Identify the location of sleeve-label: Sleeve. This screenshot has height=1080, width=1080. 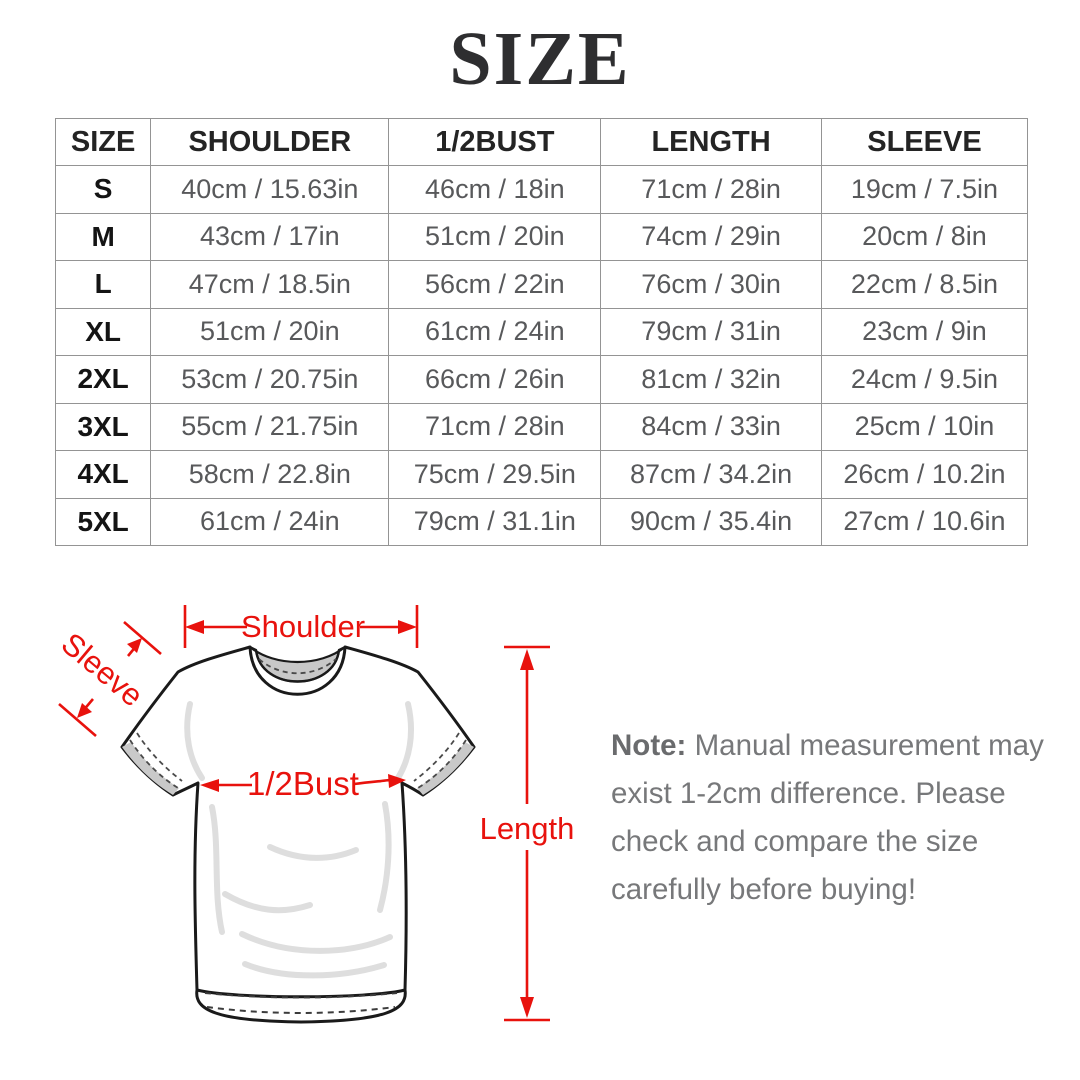
(102, 670).